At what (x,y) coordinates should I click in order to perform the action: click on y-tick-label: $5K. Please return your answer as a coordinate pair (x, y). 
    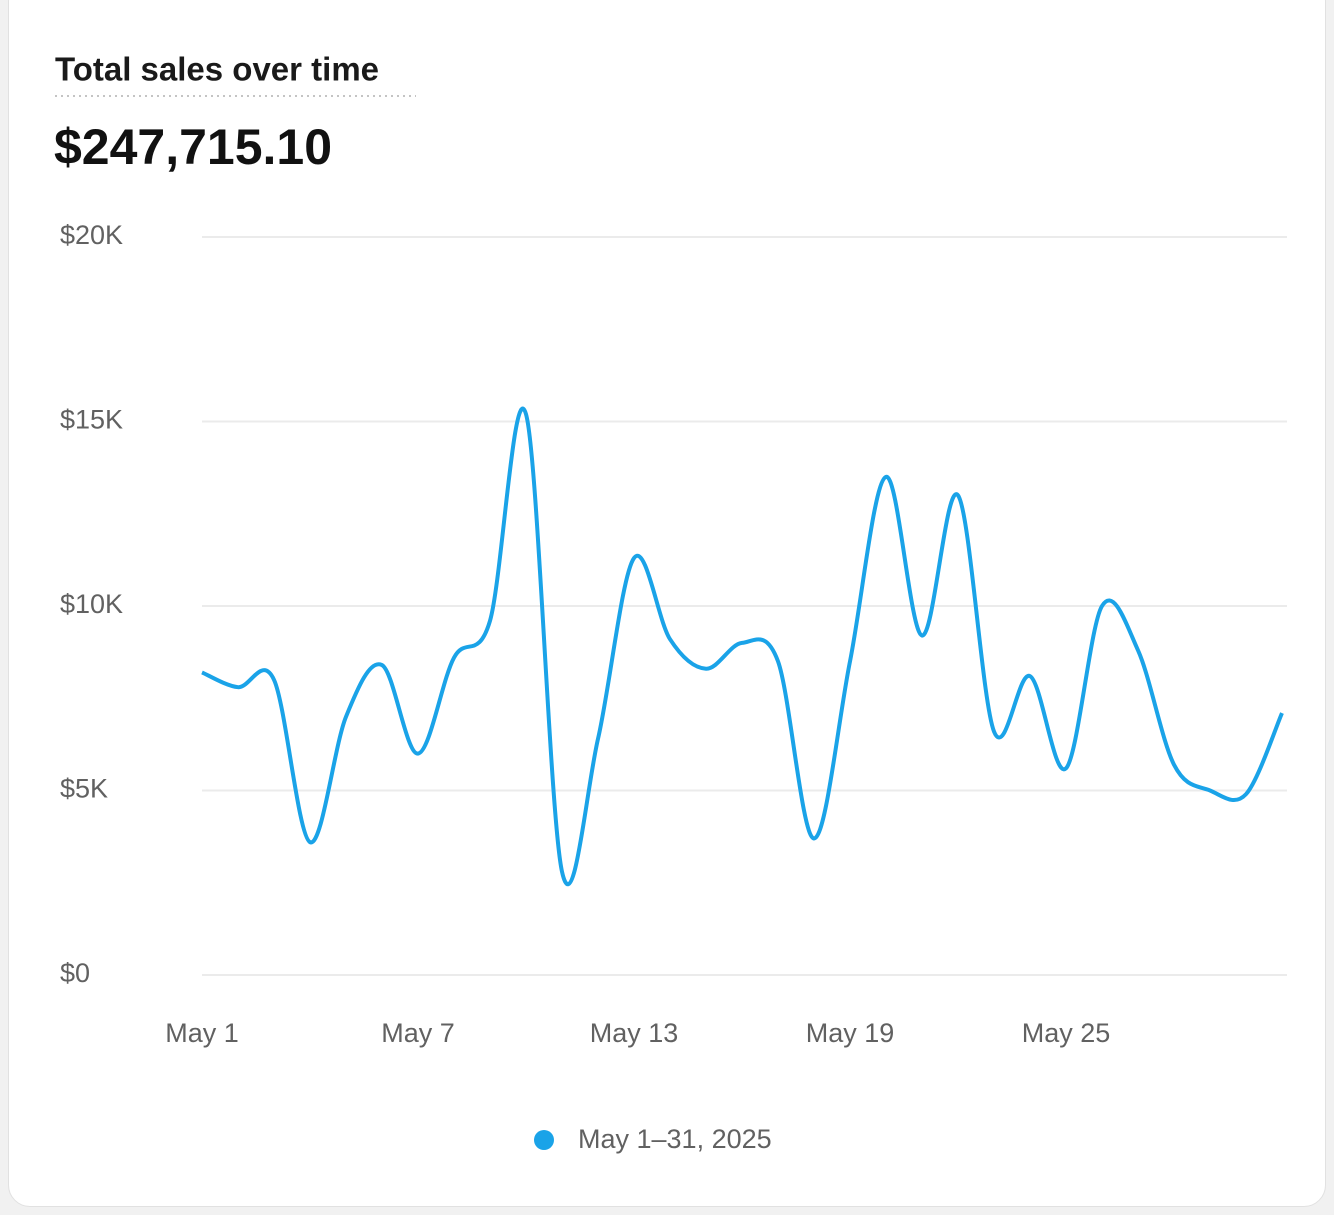
    Looking at the image, I should click on (84, 789).